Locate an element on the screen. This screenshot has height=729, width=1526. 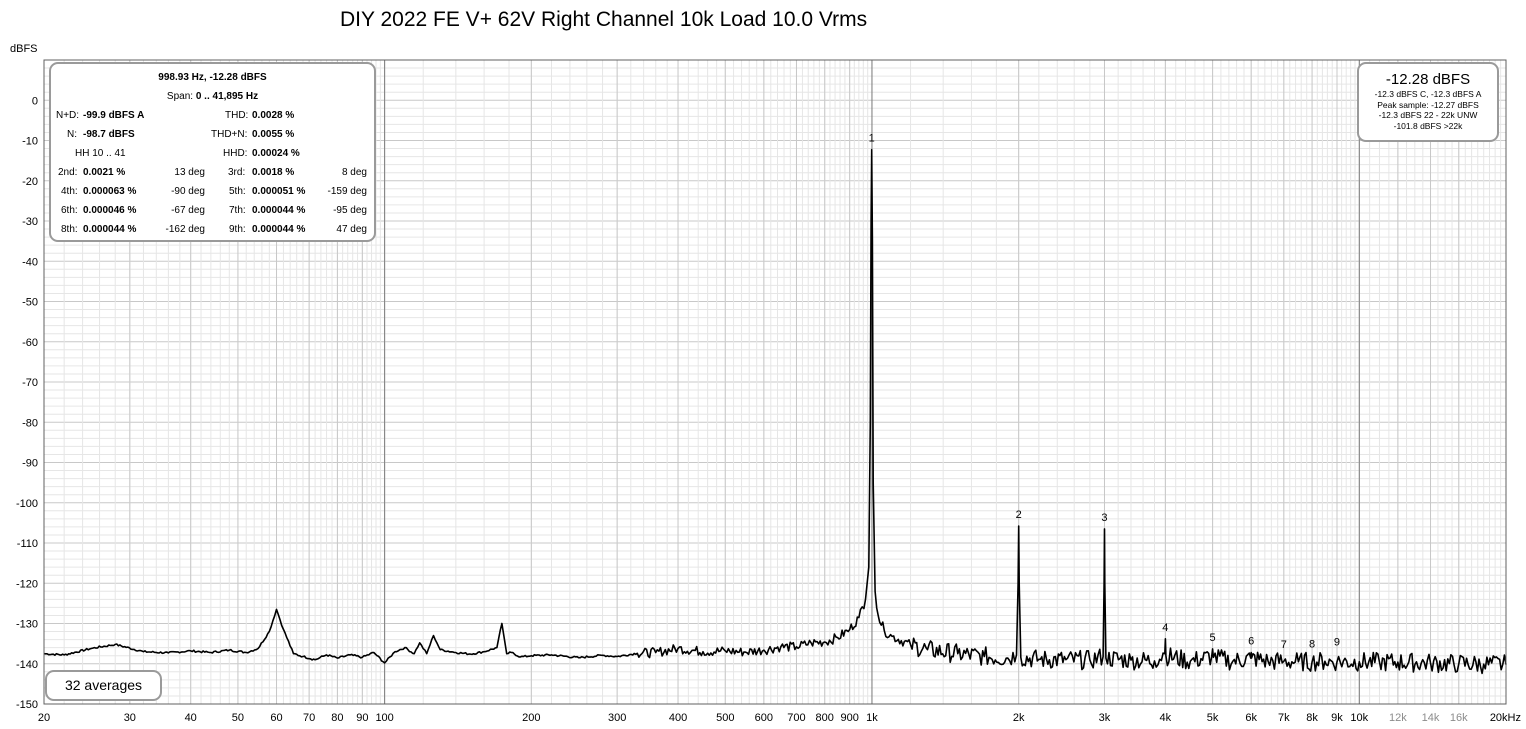
x-tick-label: 40 is located at coordinates (191, 718).